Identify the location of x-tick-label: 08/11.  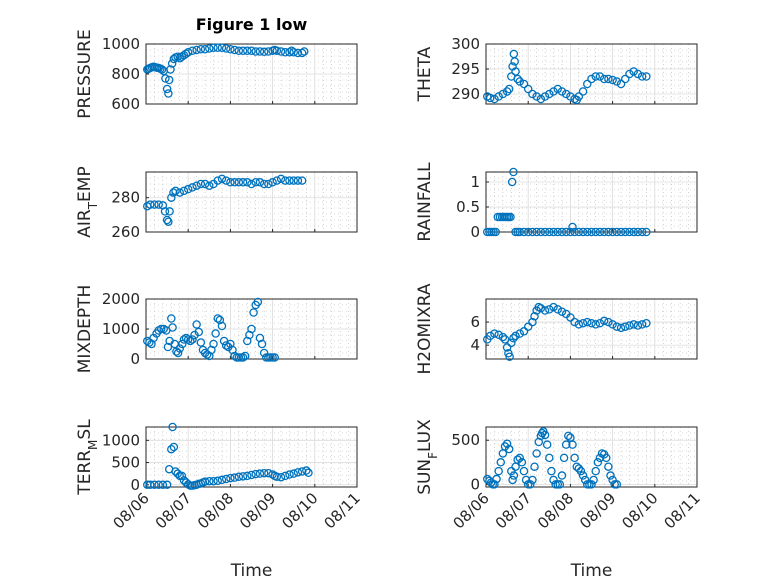
(342, 510).